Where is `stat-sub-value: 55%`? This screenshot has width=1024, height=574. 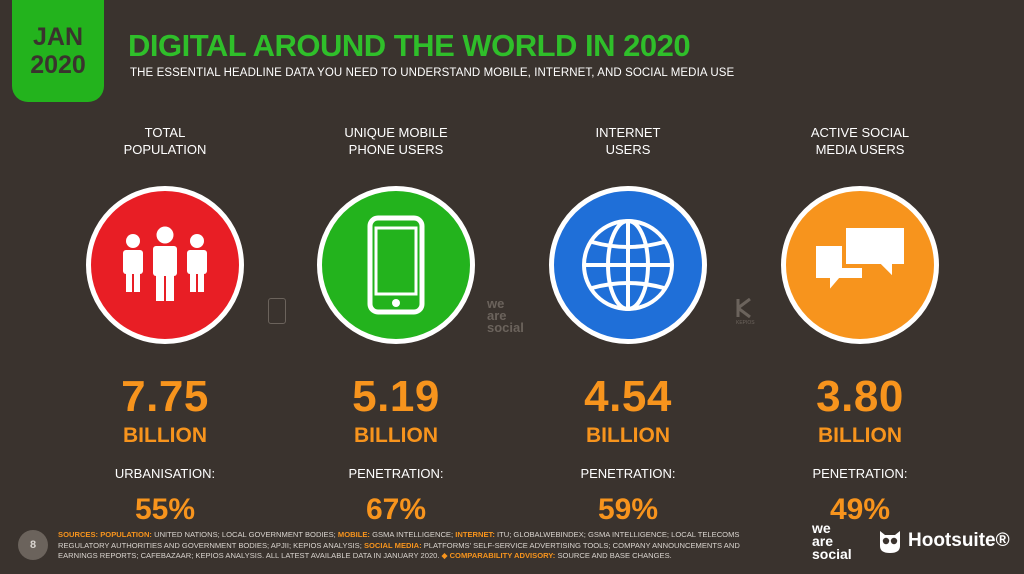
stat-sub-value: 55% is located at coordinates (165, 509).